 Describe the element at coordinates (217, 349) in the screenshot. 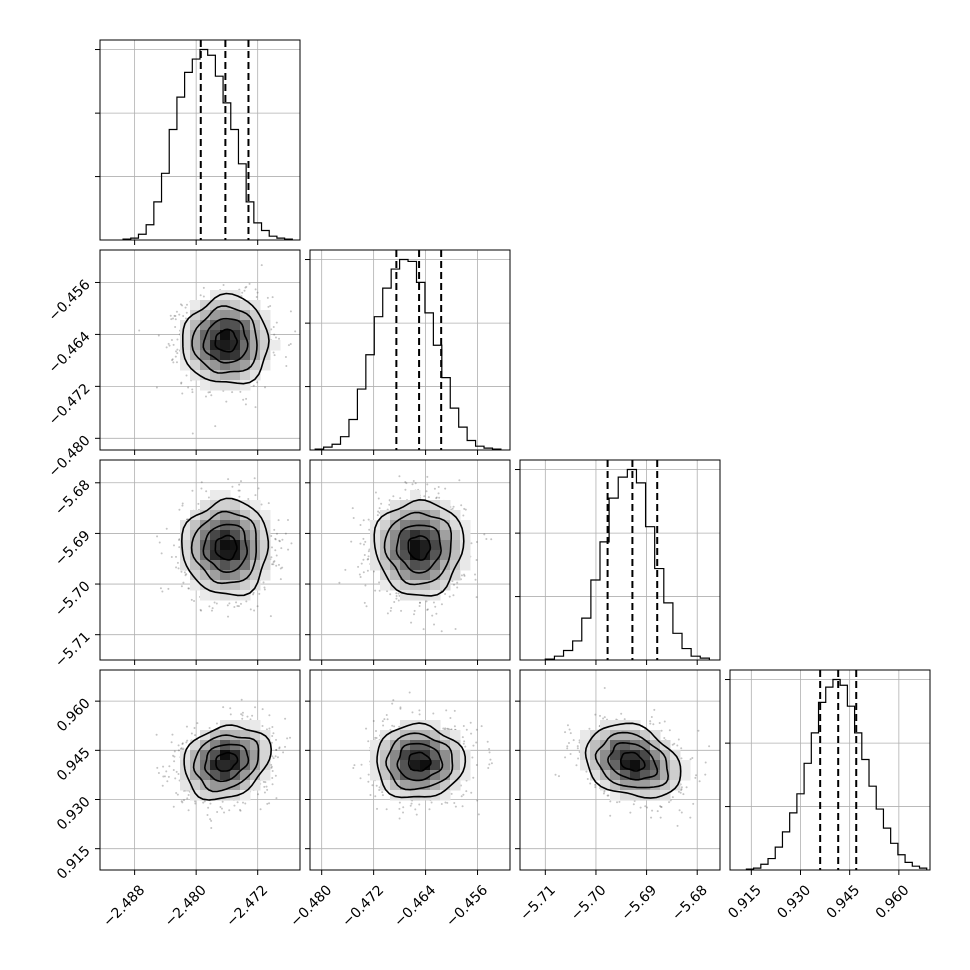

I see `density-layer` at that location.